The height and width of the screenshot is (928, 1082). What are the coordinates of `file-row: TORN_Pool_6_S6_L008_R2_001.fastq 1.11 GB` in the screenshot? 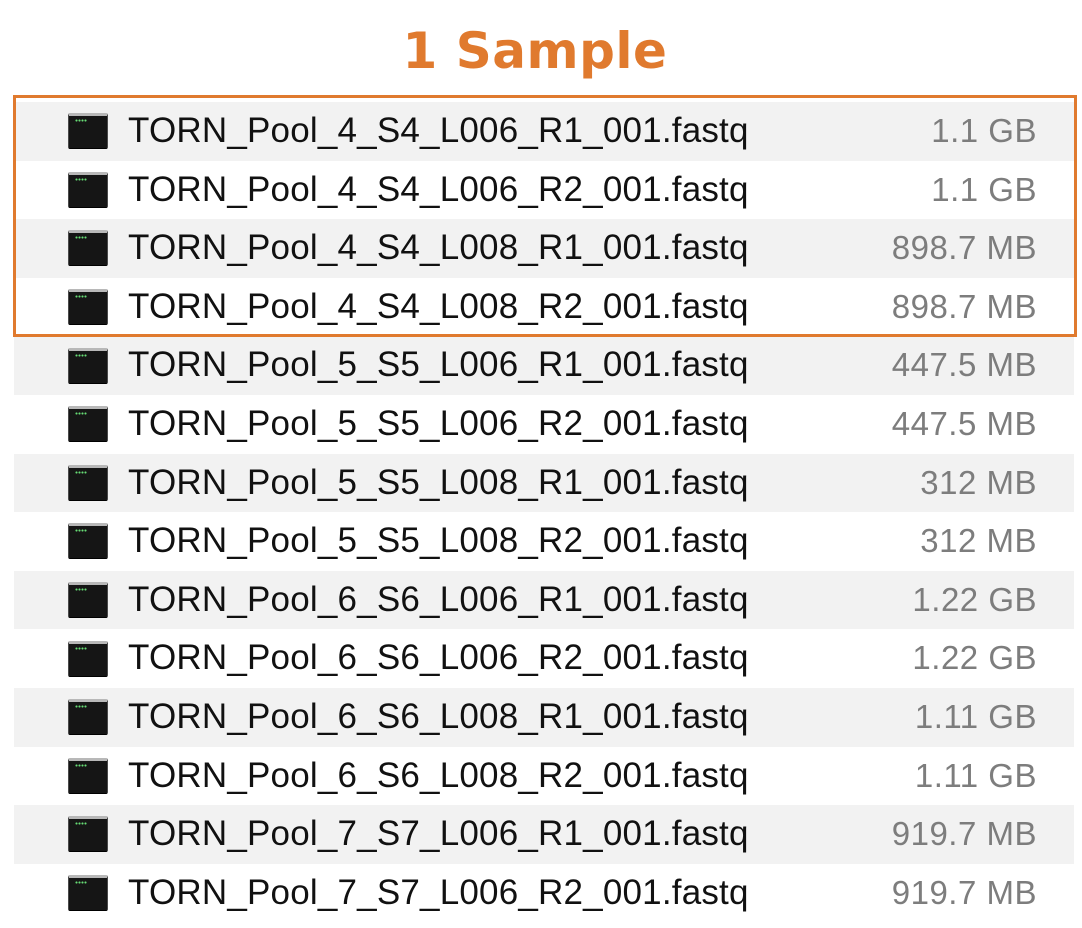 It's located at (544, 776).